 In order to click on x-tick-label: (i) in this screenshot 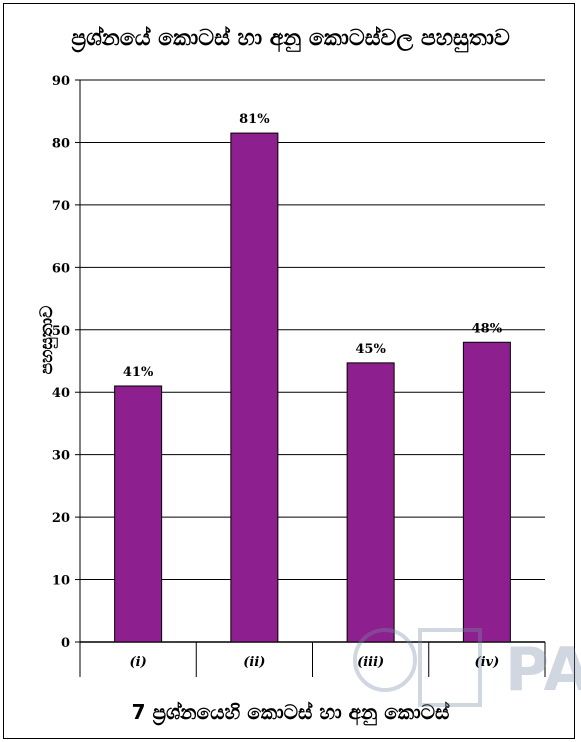, I will do `click(138, 662)`.